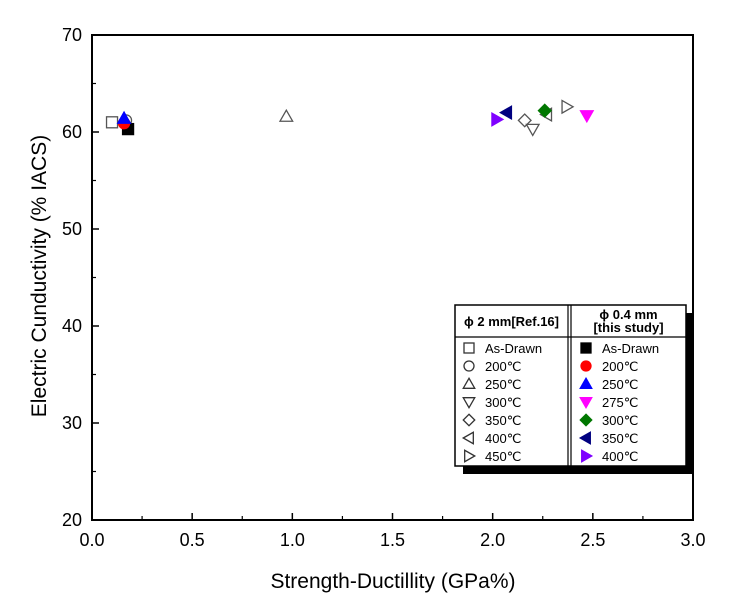  I want to click on legend-group-title: ϕ 2 mm[Ref.16], so click(511, 321).